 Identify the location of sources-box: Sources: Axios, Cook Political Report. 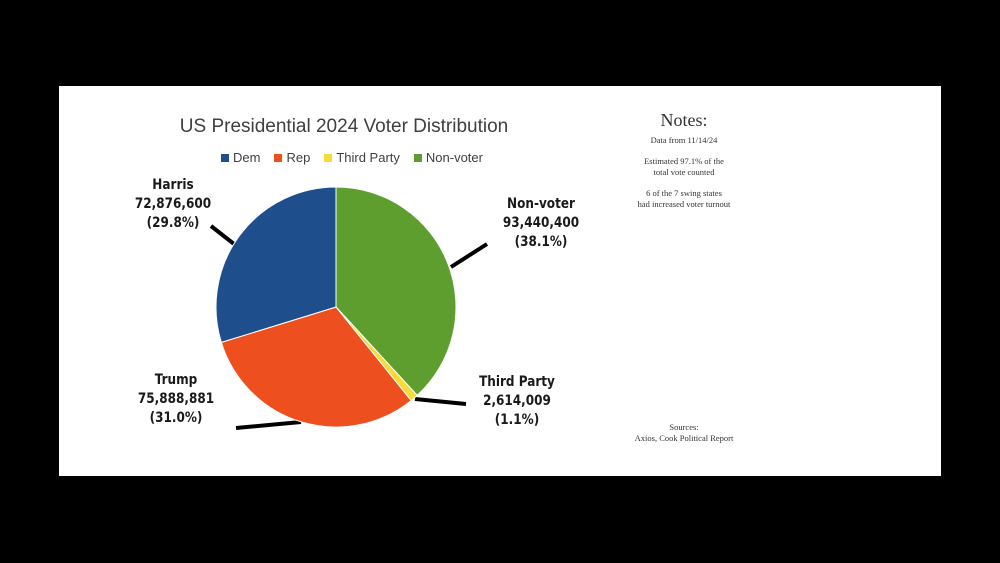
(684, 433).